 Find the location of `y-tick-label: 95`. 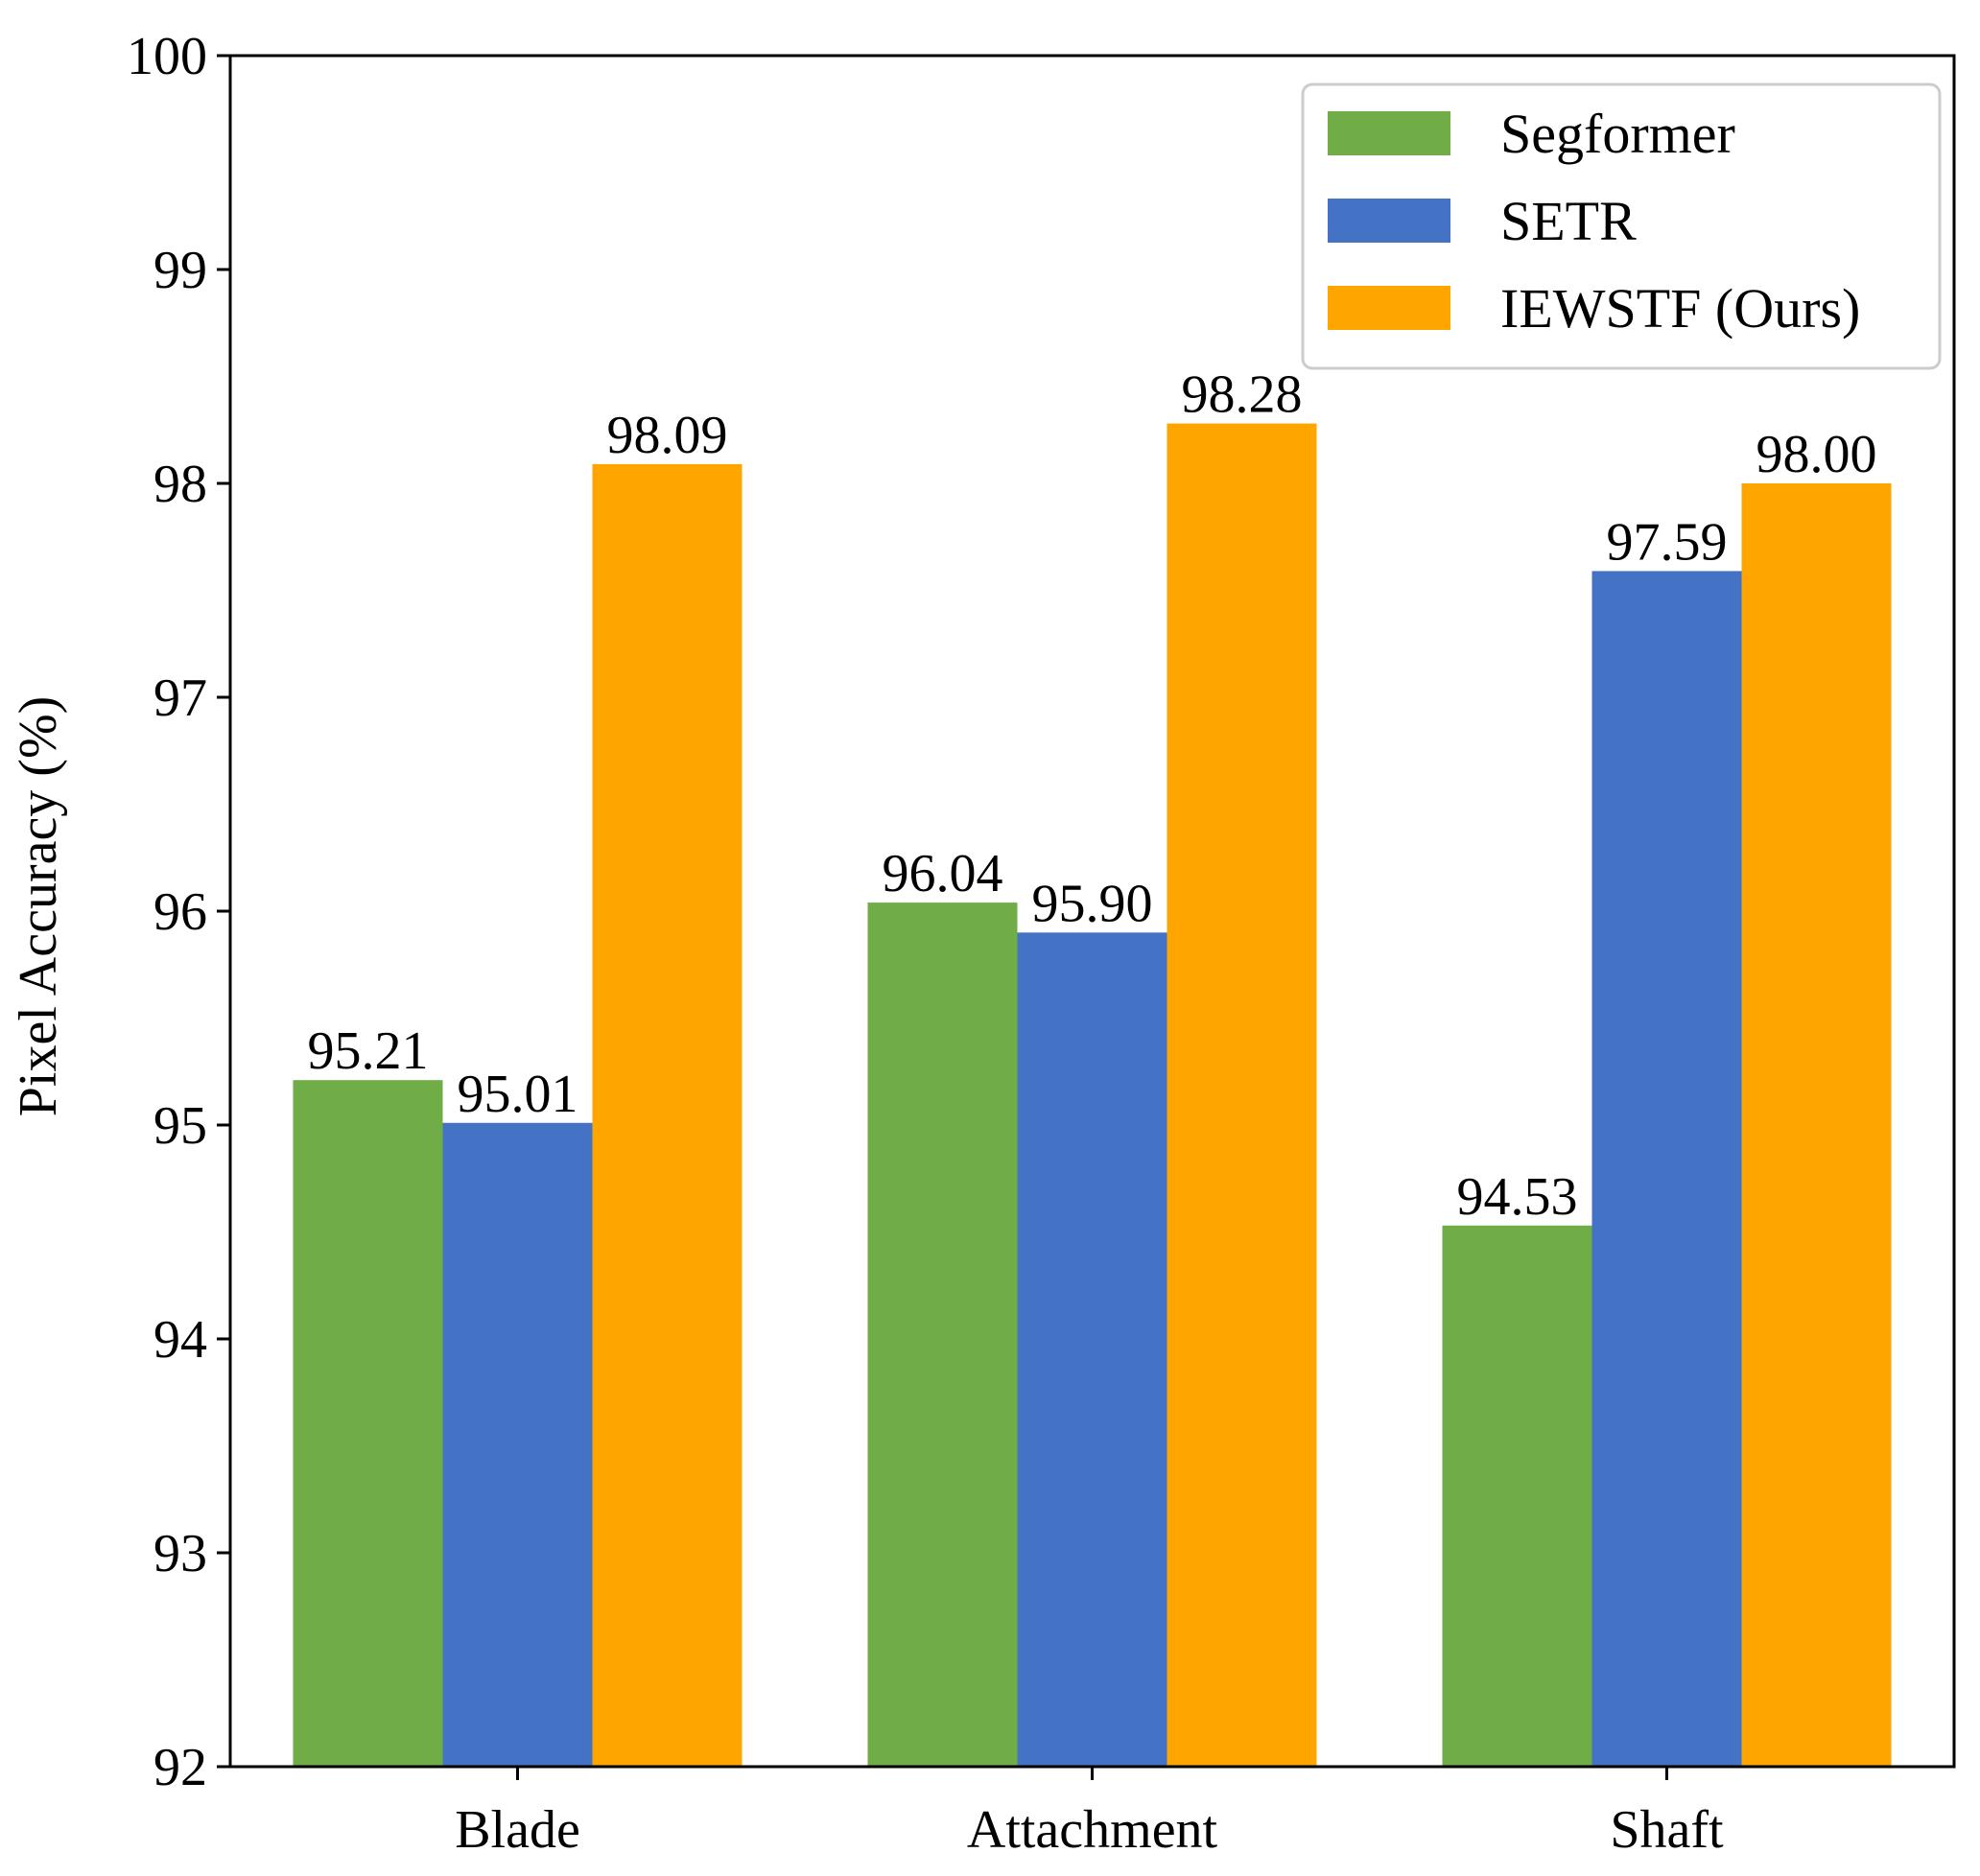

y-tick-label: 95 is located at coordinates (180, 1126).